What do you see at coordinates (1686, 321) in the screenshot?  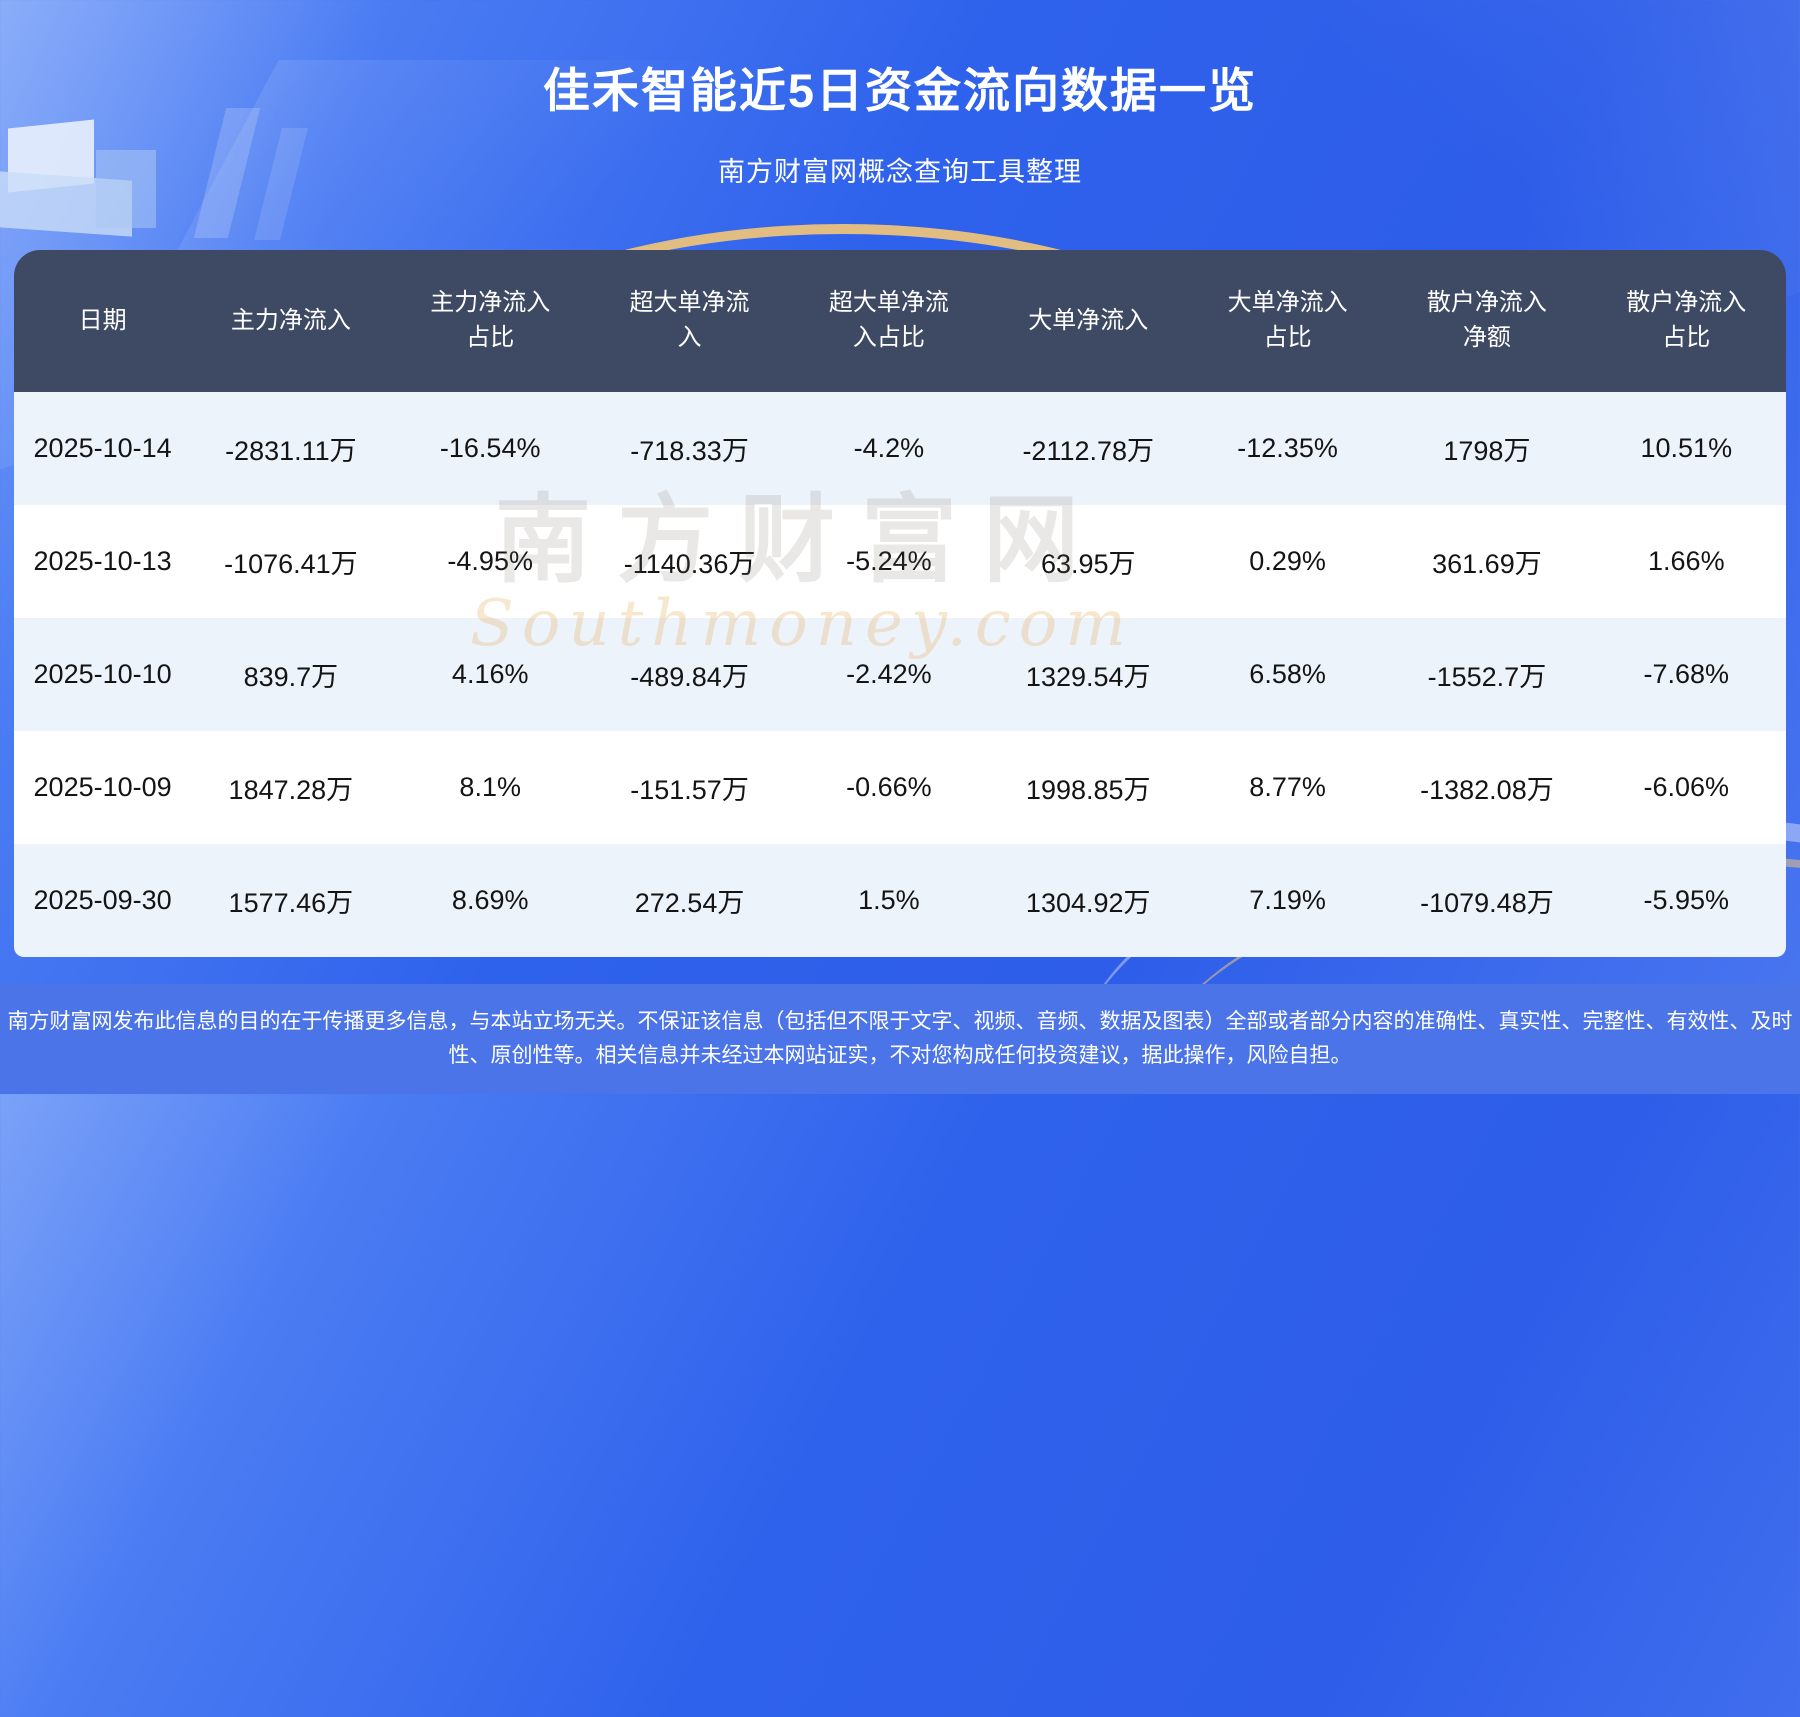 I see `header-cell-retail-net-inflow-ratio: 散户净流入 占比` at bounding box center [1686, 321].